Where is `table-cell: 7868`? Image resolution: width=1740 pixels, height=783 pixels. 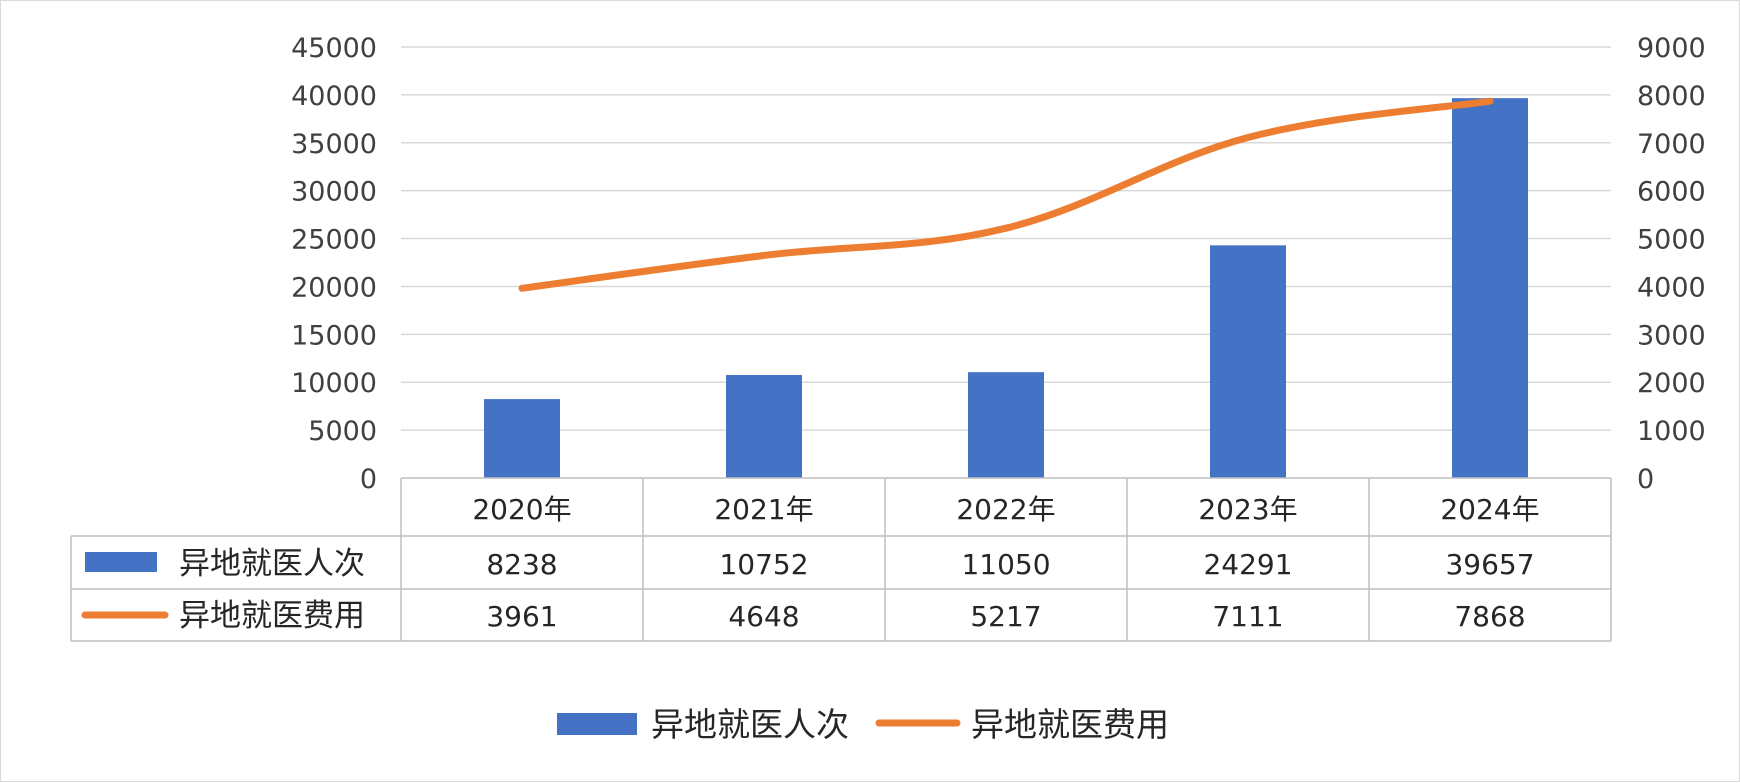 table-cell: 7868 is located at coordinates (1489, 616).